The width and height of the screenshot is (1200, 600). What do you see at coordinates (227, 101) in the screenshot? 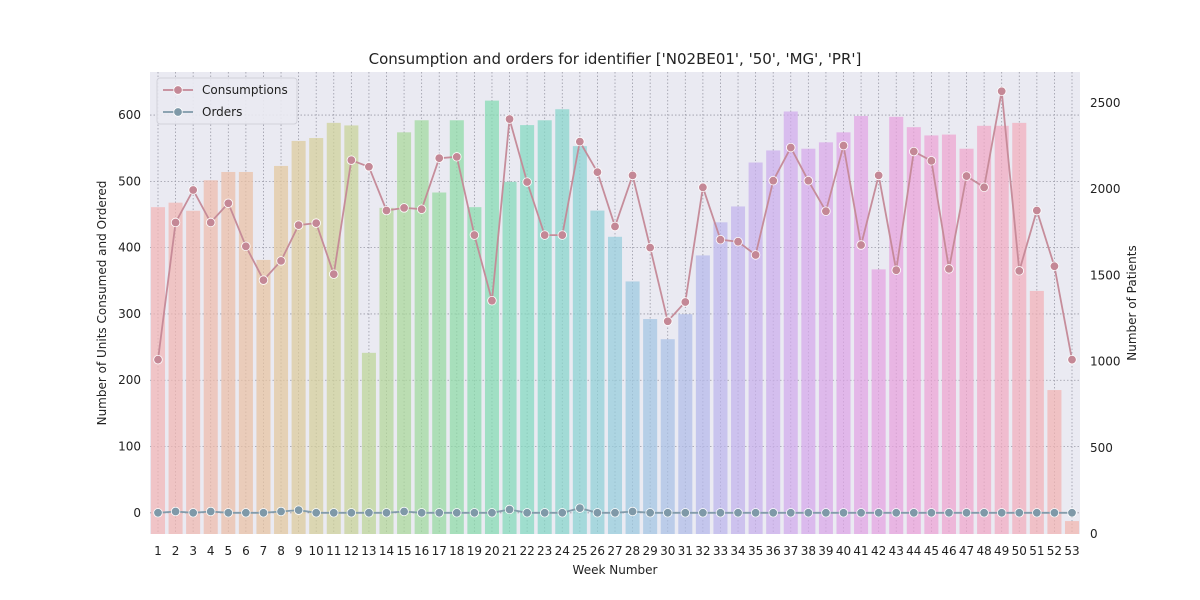
I see `legend: Consumptions Orders` at bounding box center [227, 101].